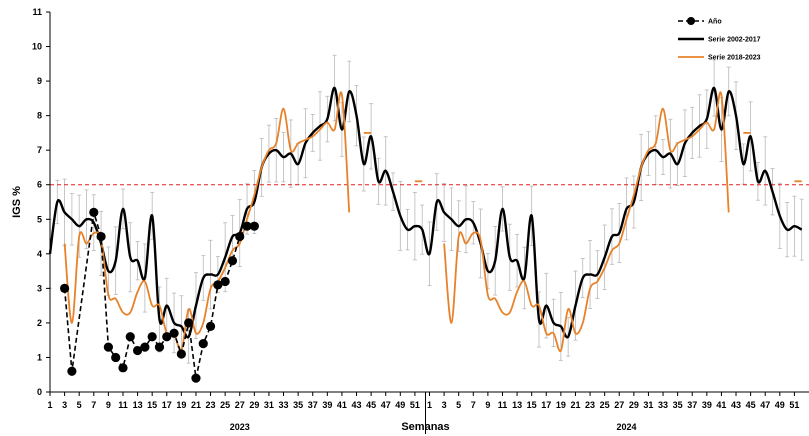  Describe the element at coordinates (39, 392) in the screenshot. I see `y-tick-label: 0` at that location.